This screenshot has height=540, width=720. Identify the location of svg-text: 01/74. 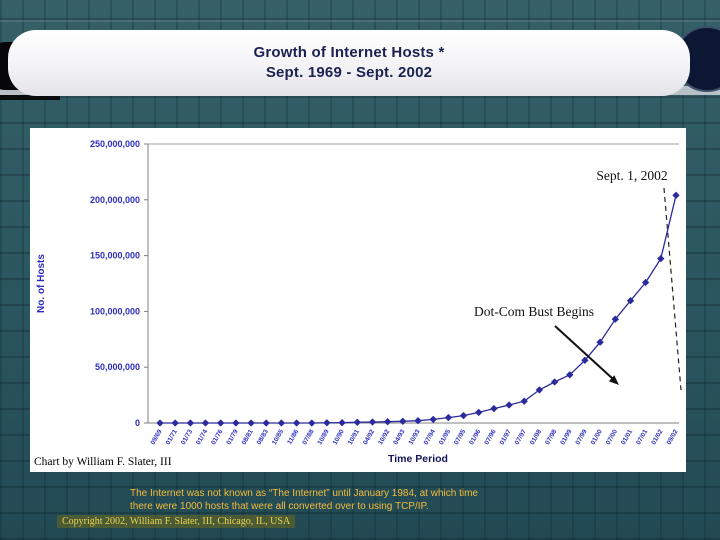
(202, 437).